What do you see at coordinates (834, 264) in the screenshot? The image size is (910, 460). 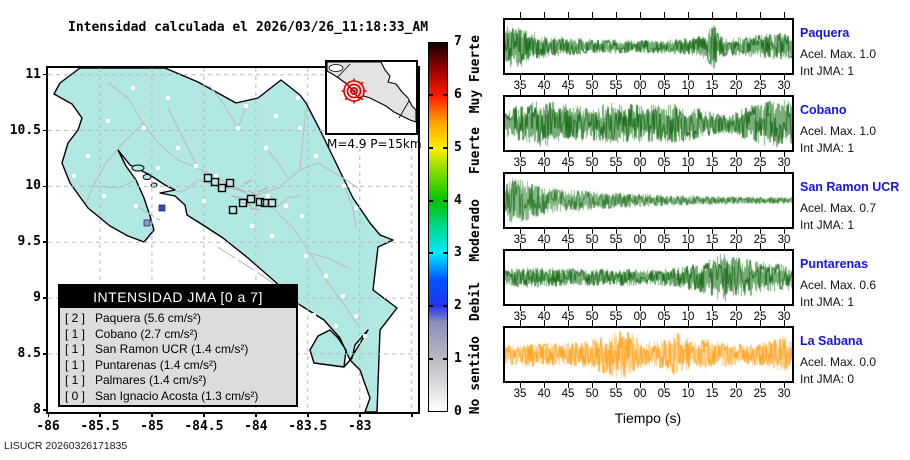 I see `station-name: Puntarenas` at bounding box center [834, 264].